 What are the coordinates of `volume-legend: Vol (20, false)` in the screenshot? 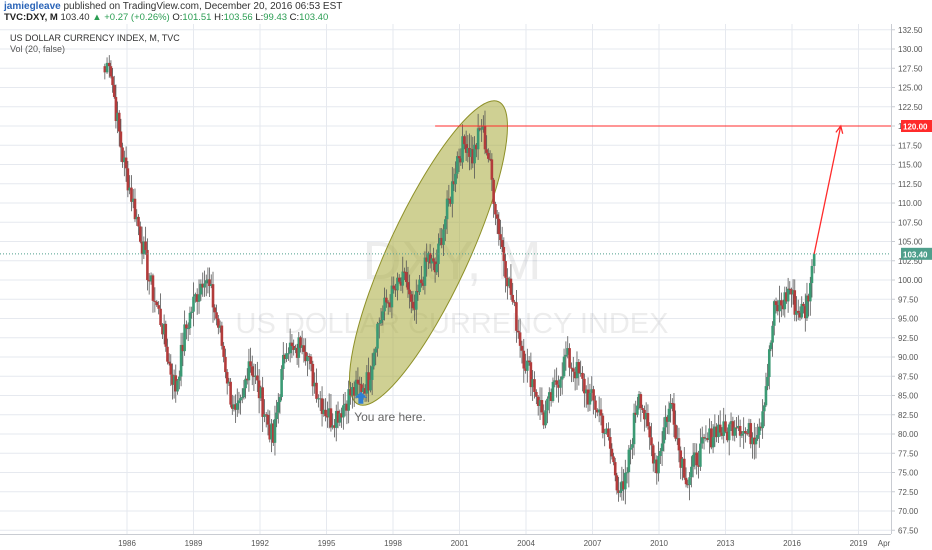 It's located at (37, 49).